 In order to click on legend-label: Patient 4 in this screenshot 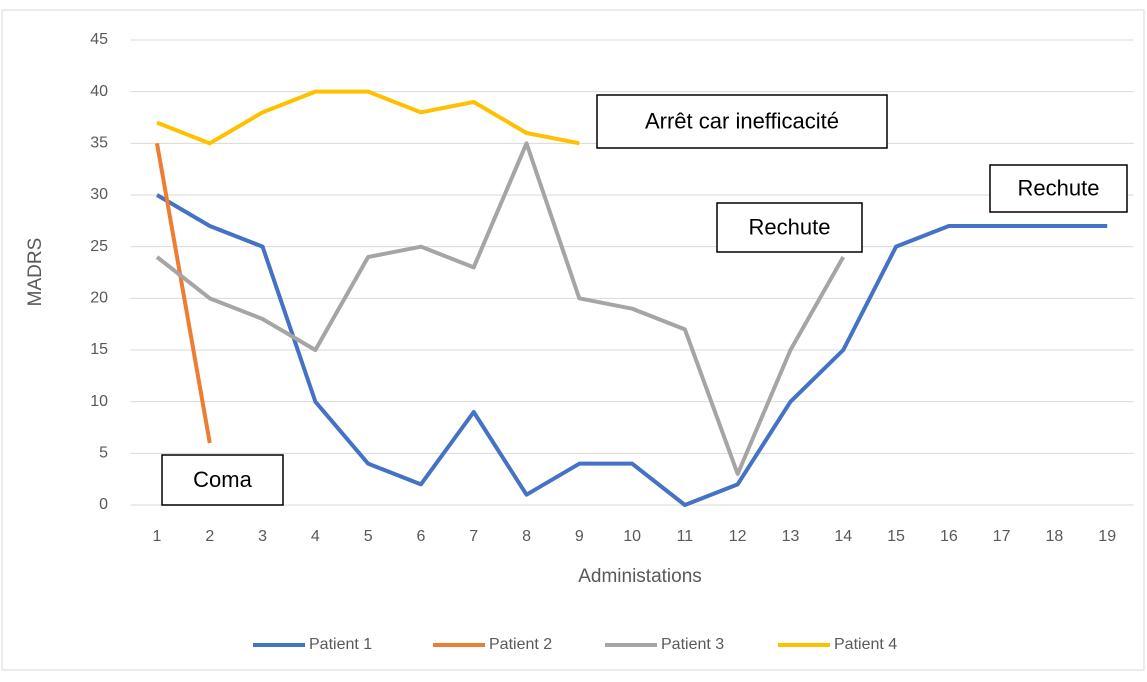, I will do `click(865, 644)`.